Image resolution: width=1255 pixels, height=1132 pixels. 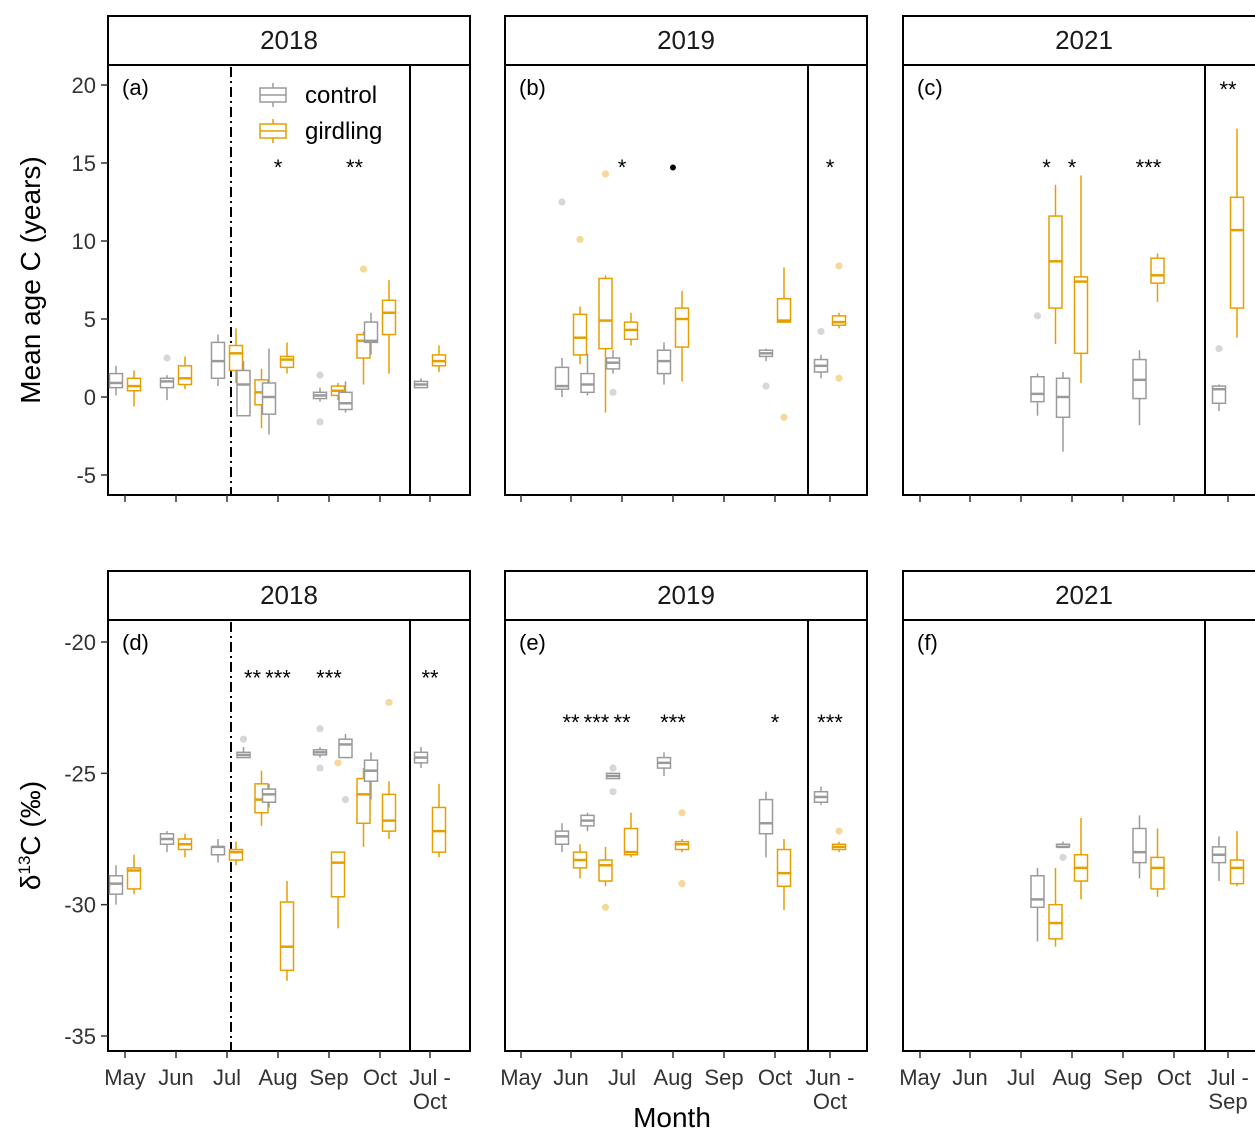 I want to click on box-Jun-girdling, so click(x=580, y=861).